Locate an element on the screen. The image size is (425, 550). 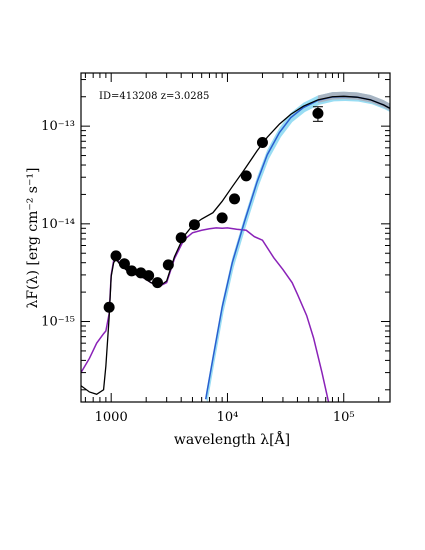
x-tick-label: 10⁵ is located at coordinates (344, 417).